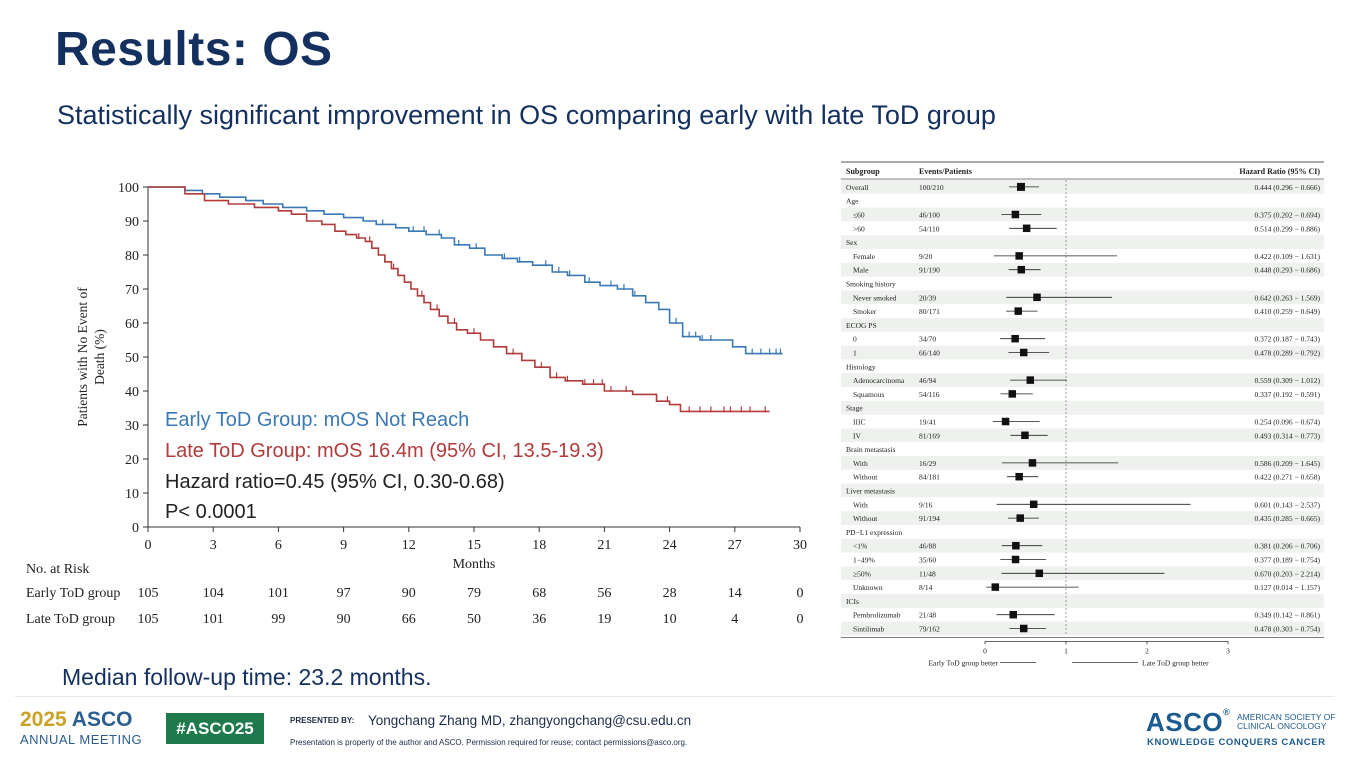 The width and height of the screenshot is (1350, 762). I want to click on row-events: 20/39, so click(927, 297).